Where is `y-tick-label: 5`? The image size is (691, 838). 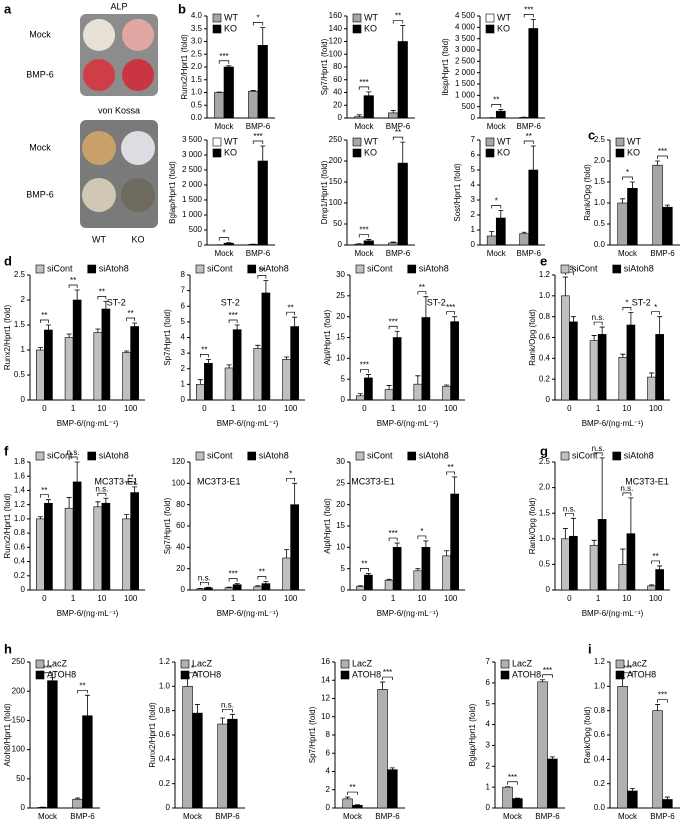 y-tick-label: 5 is located at coordinates (343, 378).